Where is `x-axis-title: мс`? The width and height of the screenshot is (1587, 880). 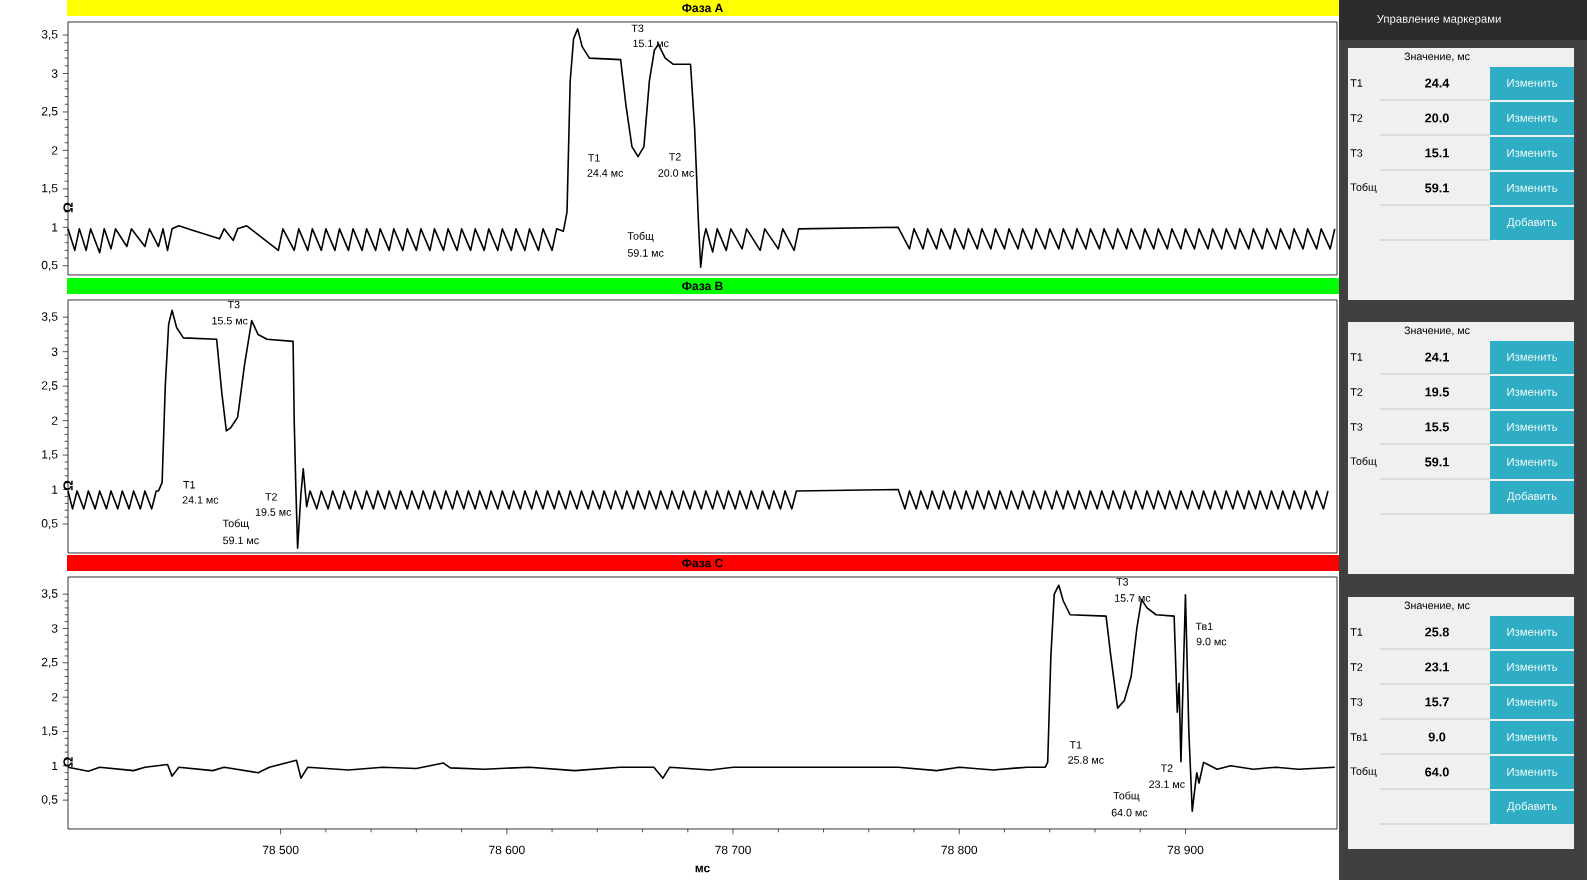 x-axis-title: мс is located at coordinates (702, 869).